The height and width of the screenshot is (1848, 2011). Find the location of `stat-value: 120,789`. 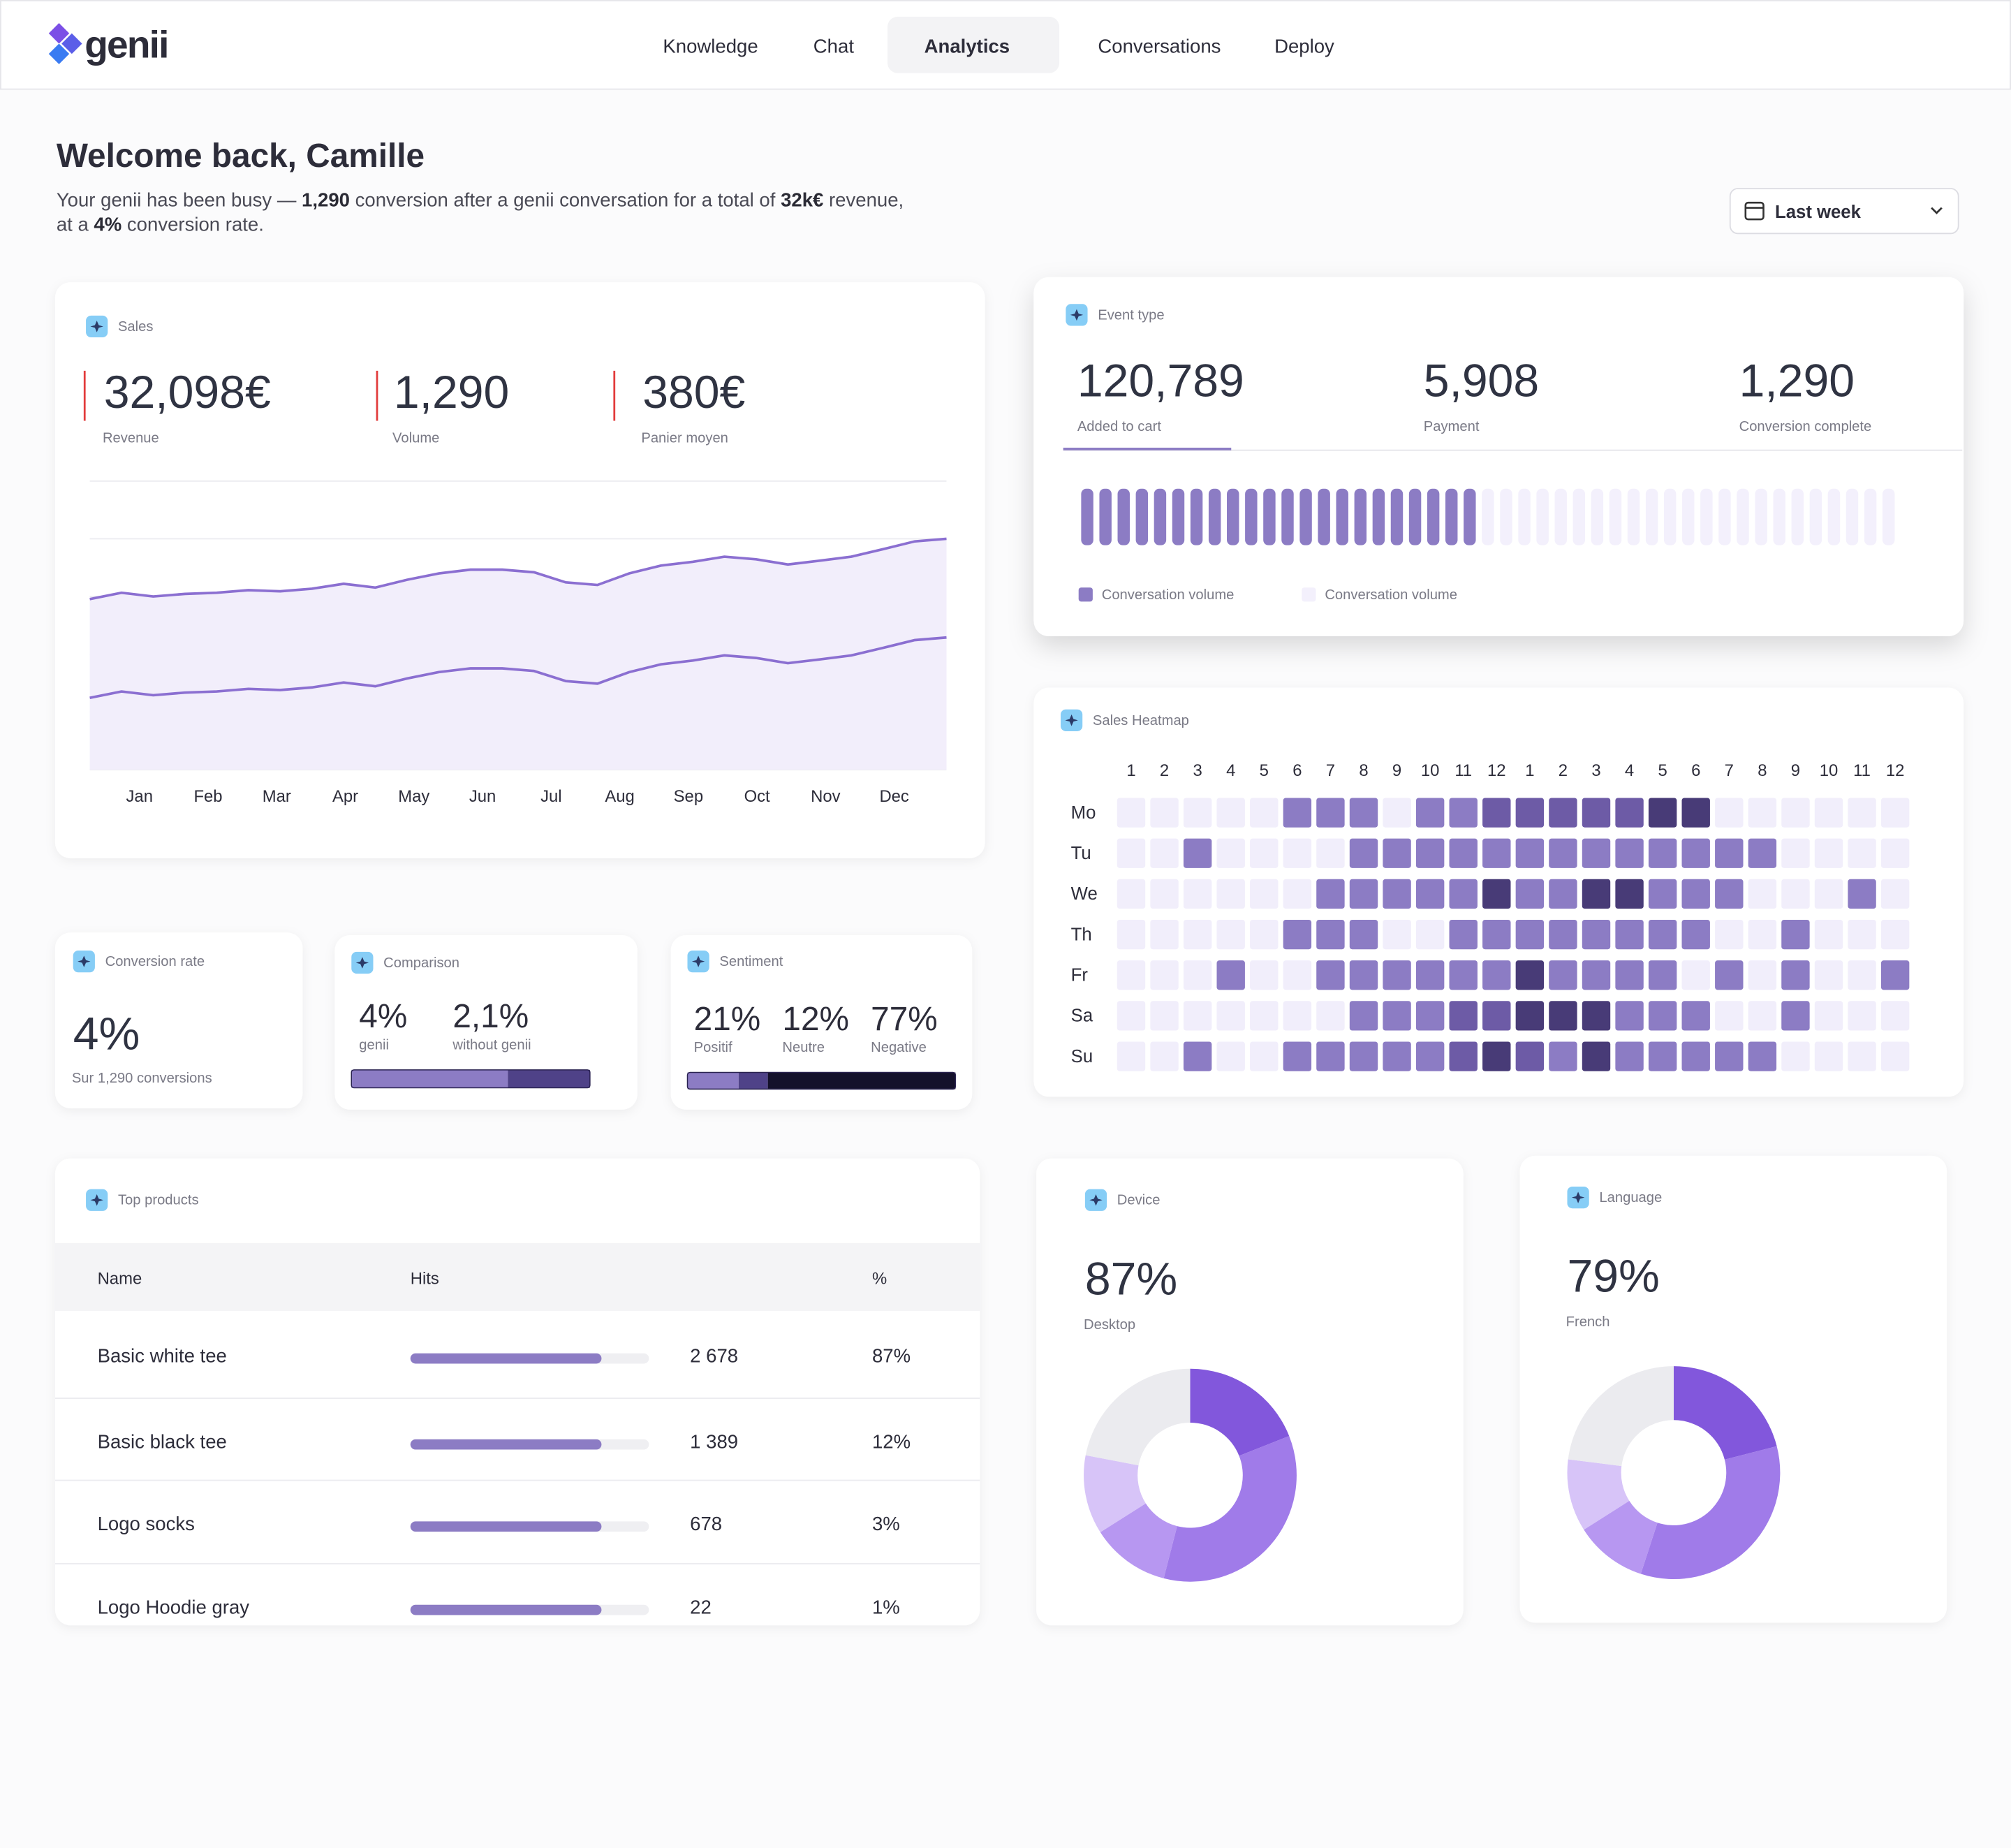

stat-value: 120,789 is located at coordinates (1160, 381).